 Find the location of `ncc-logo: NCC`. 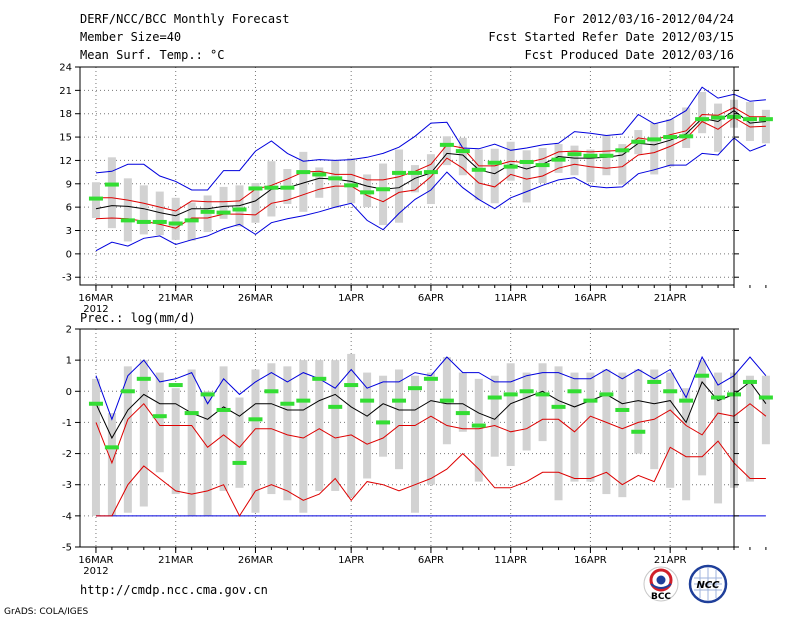

ncc-logo: NCC is located at coordinates (708, 584).